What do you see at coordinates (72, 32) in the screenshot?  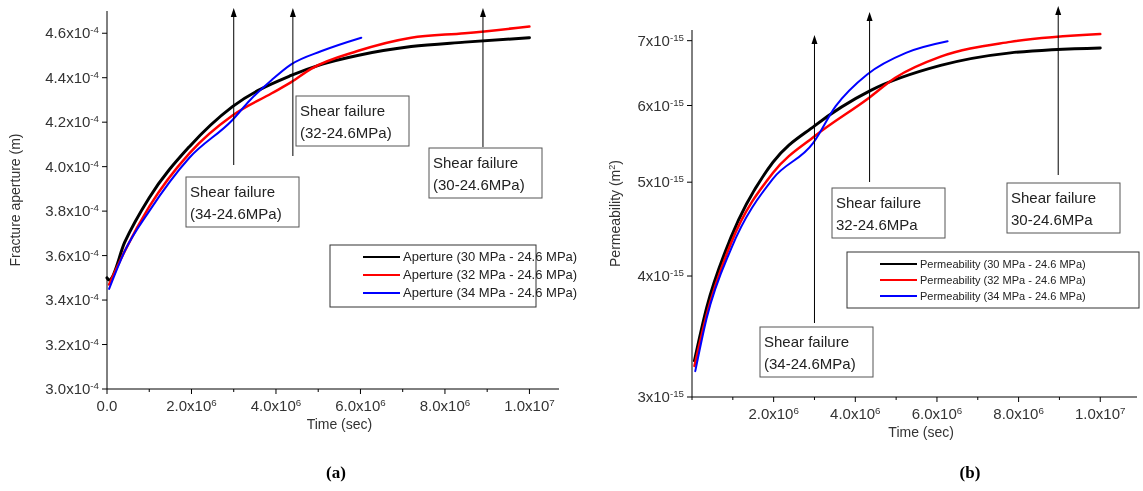 I see `y-tick-label: 4.6x10$^{-4}$` at bounding box center [72, 32].